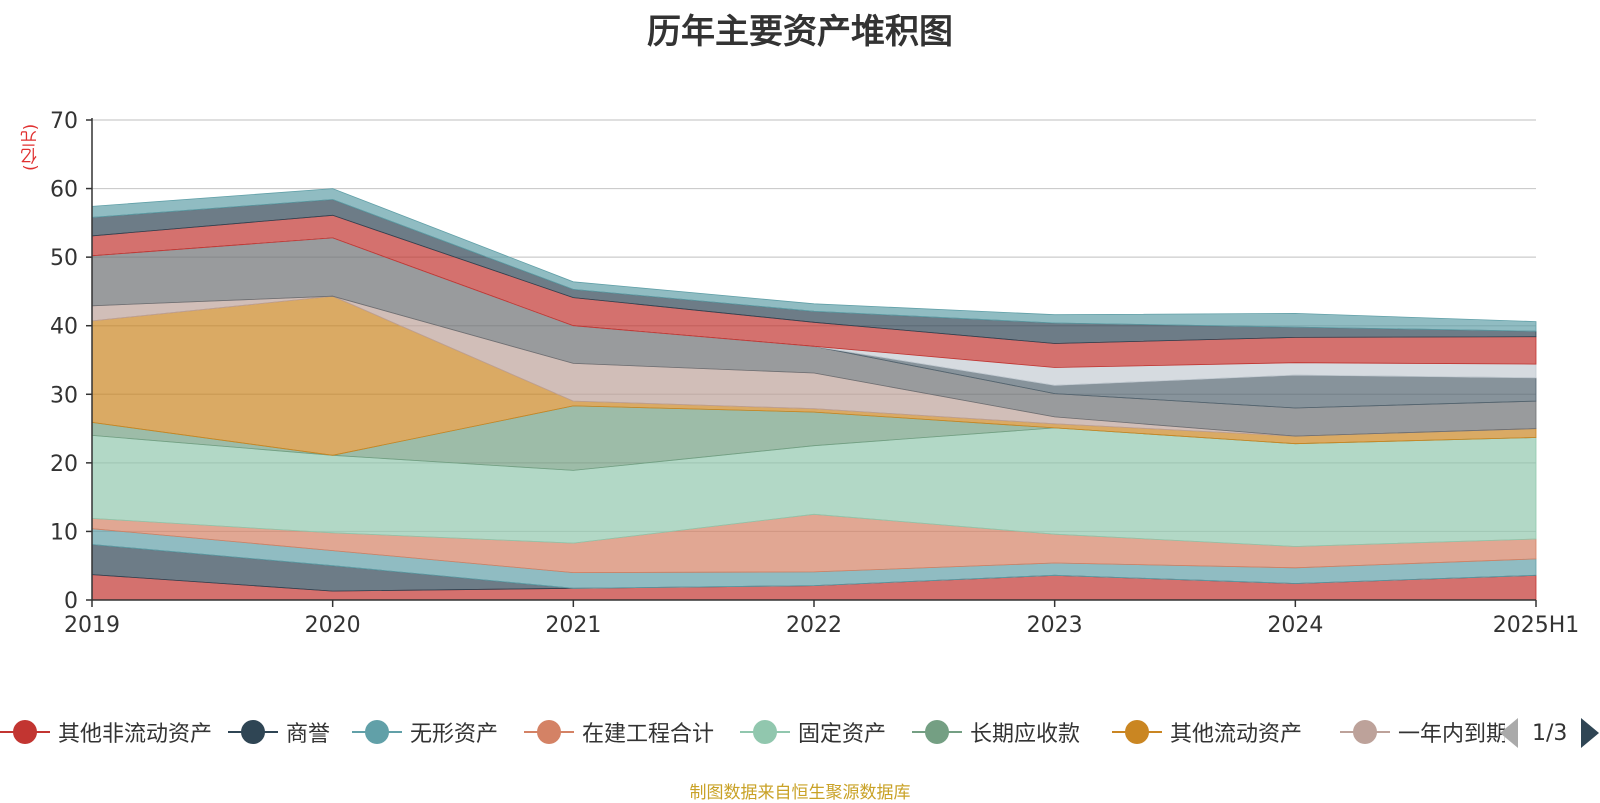  Describe the element at coordinates (1509, 733) in the screenshot. I see `legend-prev-page-icon` at that location.